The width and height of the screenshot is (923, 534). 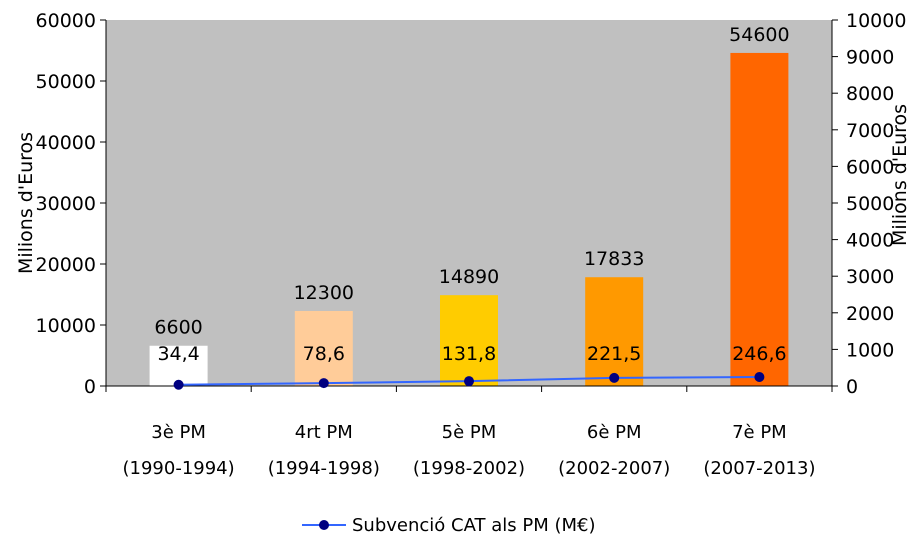 What do you see at coordinates (179, 468) in the screenshot?
I see `x-tick-label-period: (1990-1994)` at bounding box center [179, 468].